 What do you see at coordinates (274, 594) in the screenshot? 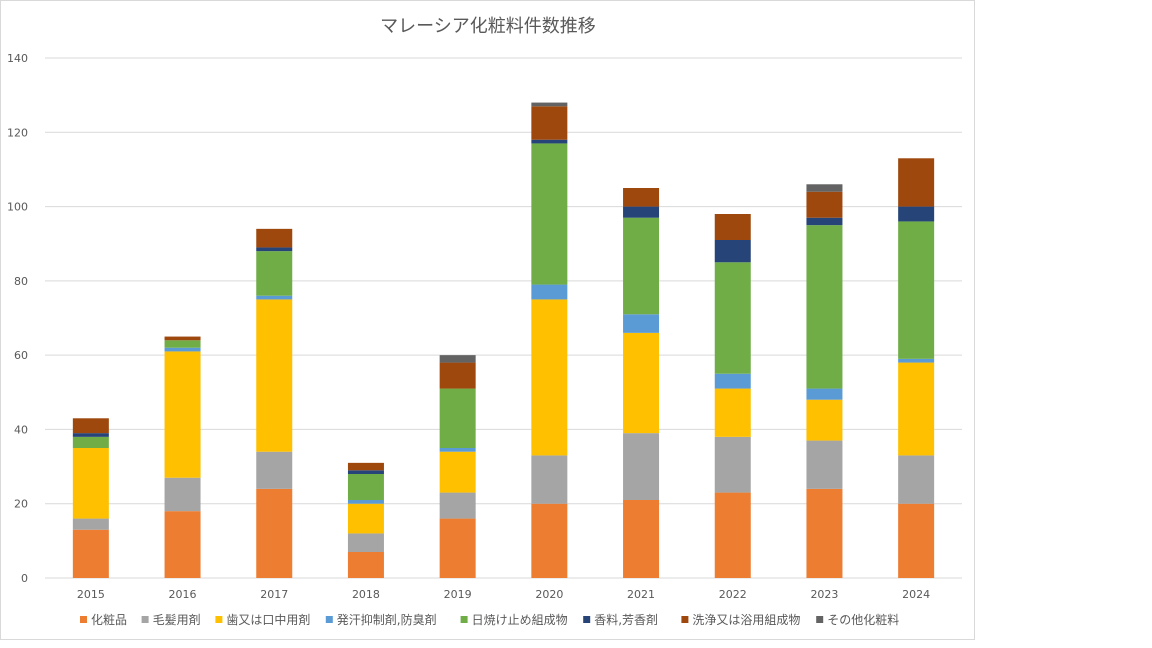
I see `x-tick-label: 2017` at bounding box center [274, 594].